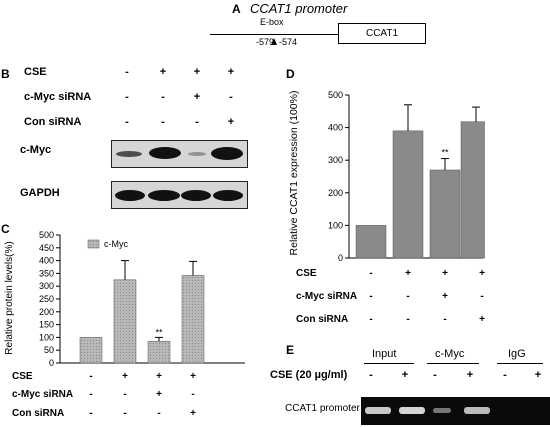 The height and width of the screenshot is (427, 550). Describe the element at coordinates (288, 42) in the screenshot. I see `ebox-pos-574: -574` at that location.